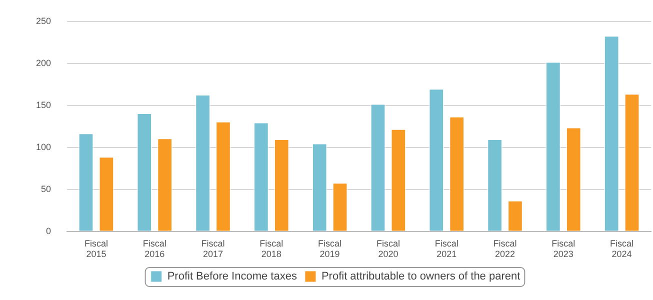 The height and width of the screenshot is (300, 653). Describe the element at coordinates (446, 249) in the screenshot. I see `x-tick-label: Fiscal 2021` at that location.